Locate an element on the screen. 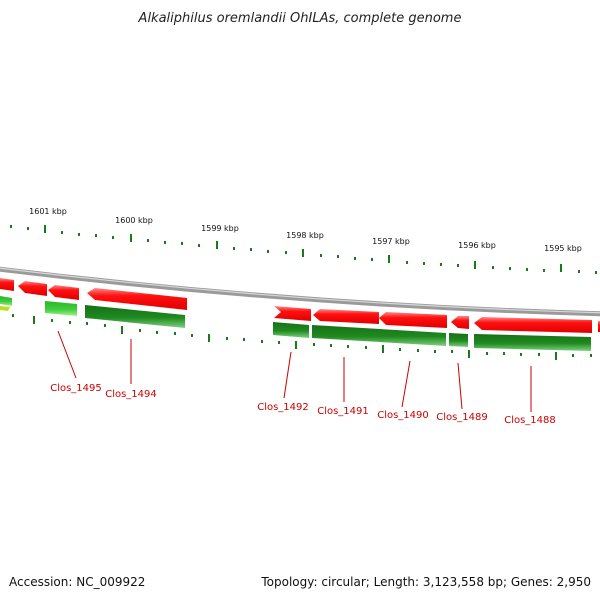 The height and width of the screenshot is (600, 600). gene-label: Clos_1489 is located at coordinates (462, 417).